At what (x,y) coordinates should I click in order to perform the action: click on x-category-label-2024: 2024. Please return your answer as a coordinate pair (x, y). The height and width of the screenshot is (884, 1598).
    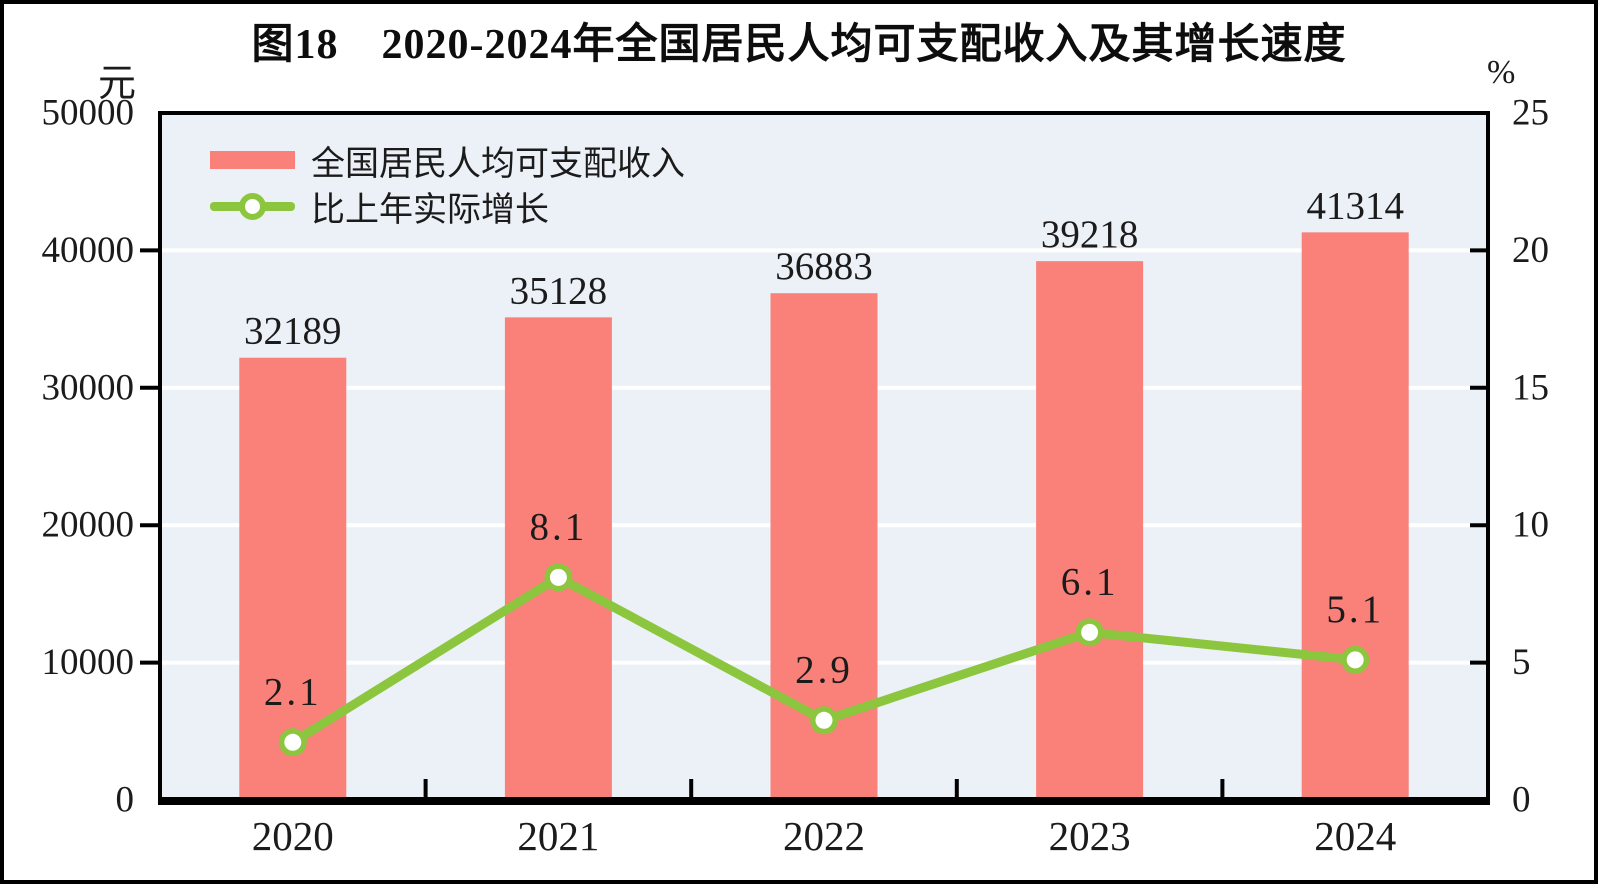
    Looking at the image, I should click on (1355, 836).